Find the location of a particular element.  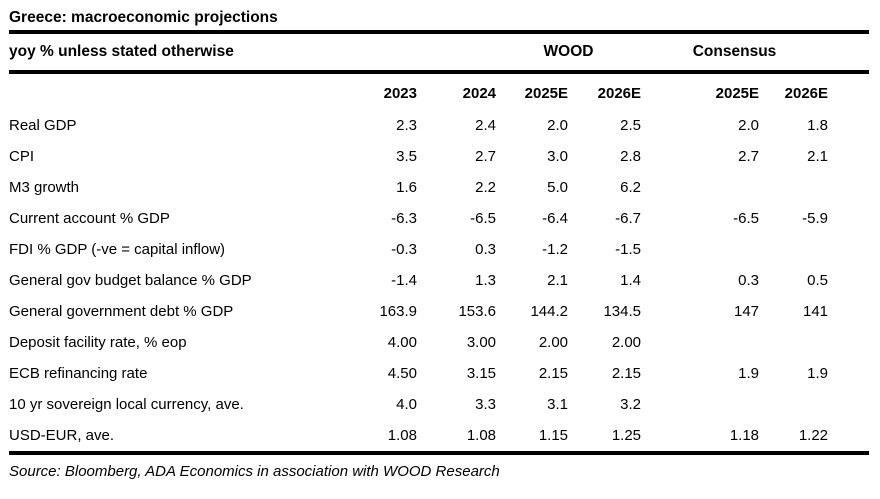

value-cell: 6.2 is located at coordinates (631, 187).